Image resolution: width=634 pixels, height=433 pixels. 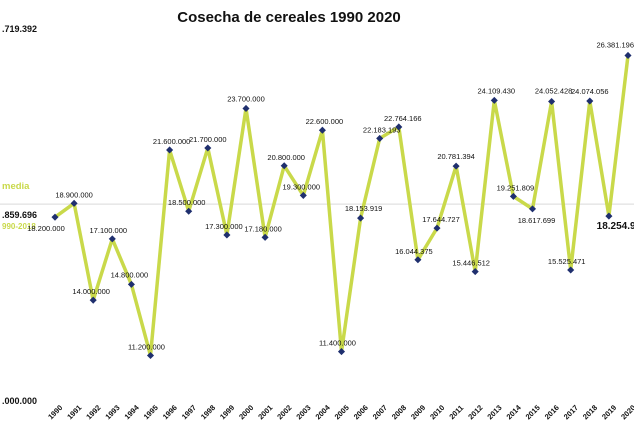 I want to click on data-label-2013: 24.109.430, so click(x=497, y=90).